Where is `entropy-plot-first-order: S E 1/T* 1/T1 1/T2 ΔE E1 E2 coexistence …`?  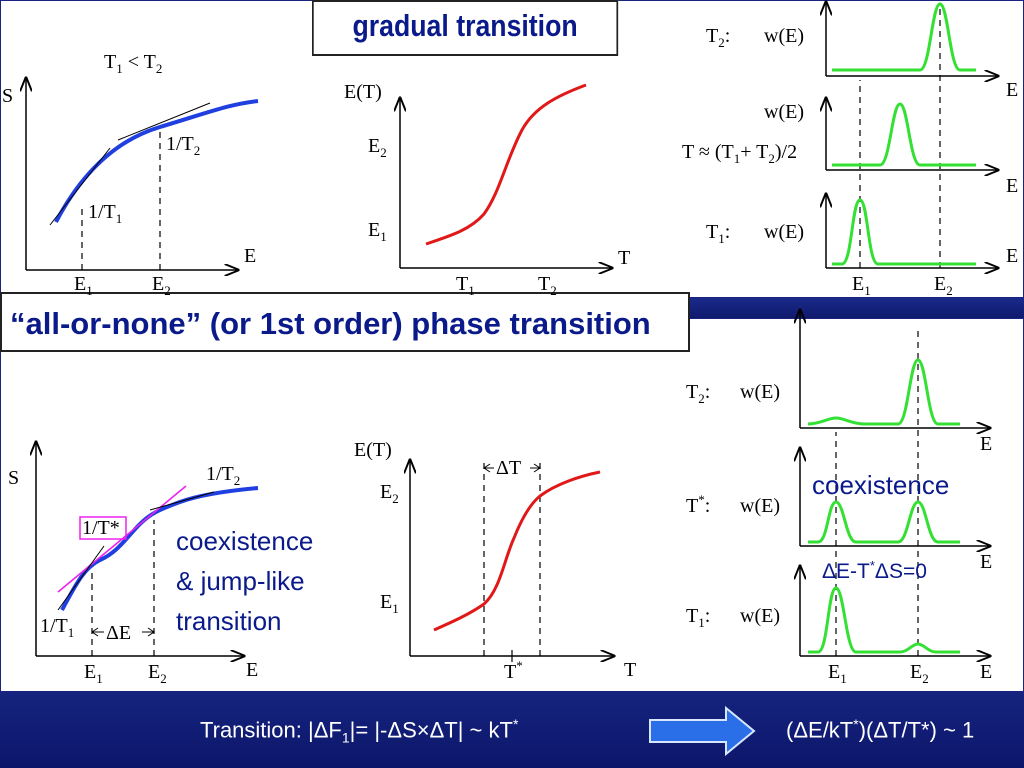 entropy-plot-first-order: S E 1/T* 1/T1 1/T2 ΔE E1 E2 coexistence … is located at coordinates (160, 564).